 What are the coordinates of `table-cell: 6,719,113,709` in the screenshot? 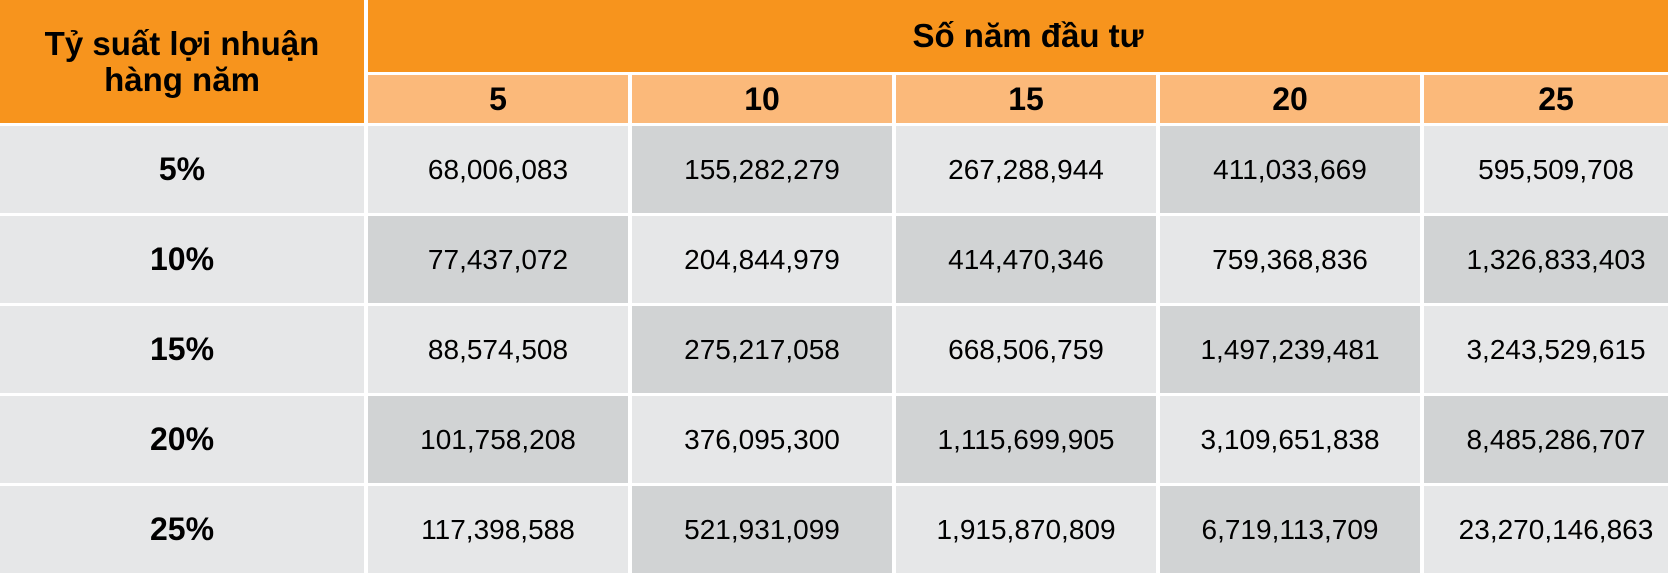 It's located at (1290, 529).